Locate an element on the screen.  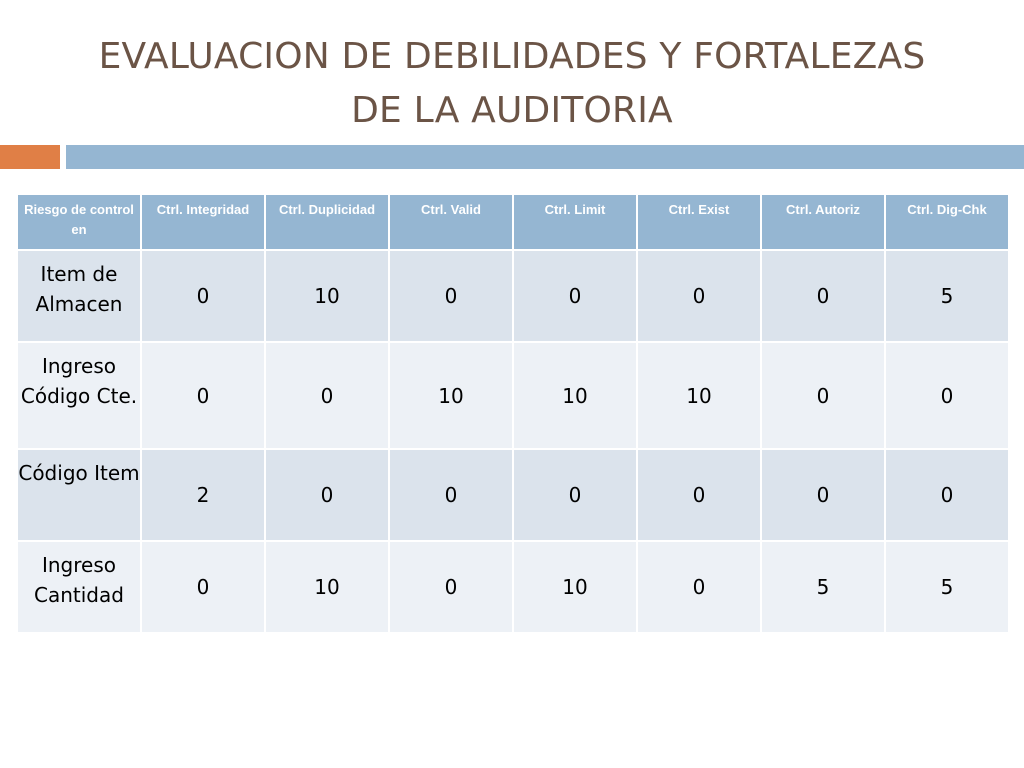
table-row: Ingreso Código Cte. 0 0 10 10 10 0 0 is located at coordinates (513, 395).